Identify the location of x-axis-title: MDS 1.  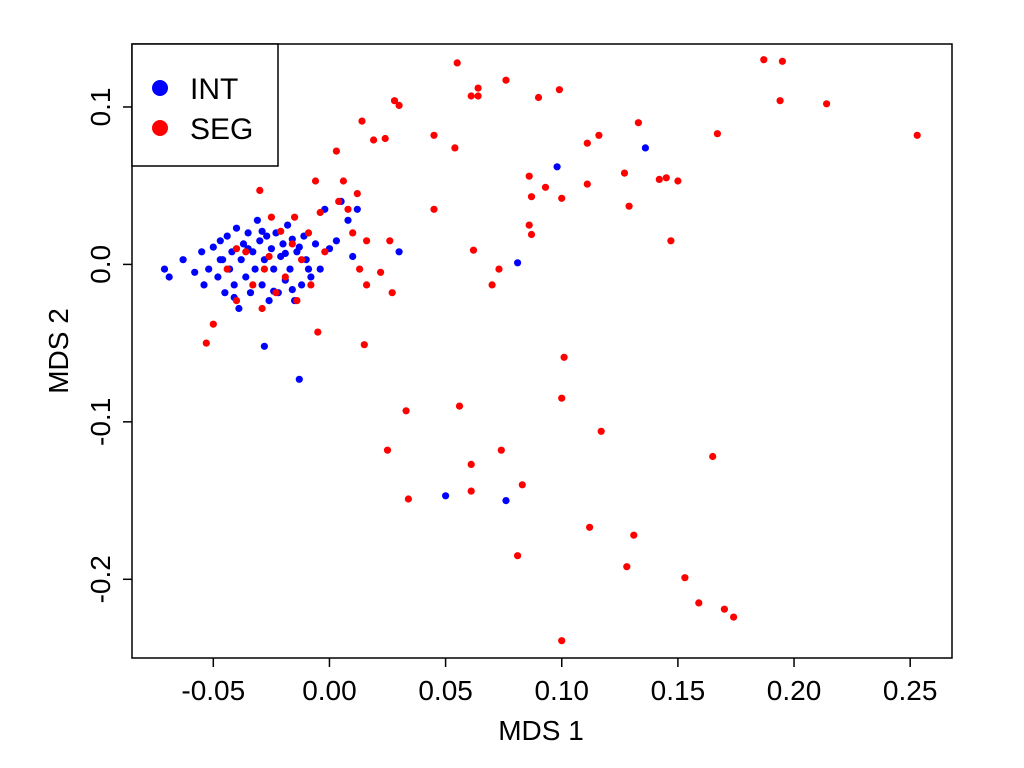
(541, 730).